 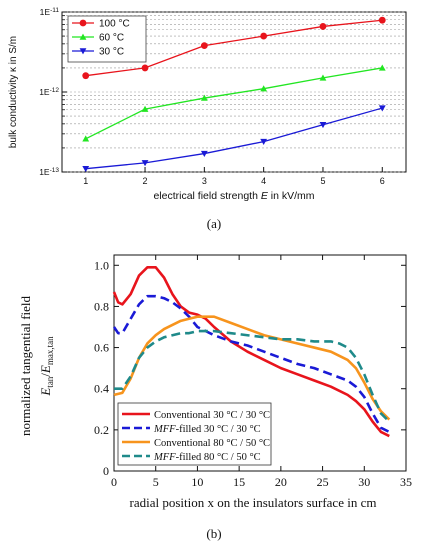 I want to click on chart-b-x-tick-label: 25, so click(x=323, y=482).